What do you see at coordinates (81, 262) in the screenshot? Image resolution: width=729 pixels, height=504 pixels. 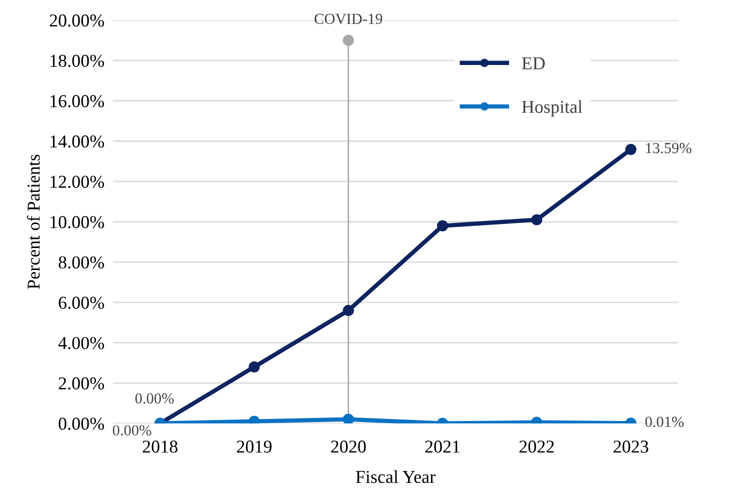 I see `y-tick-label: 8.00%` at bounding box center [81, 262].